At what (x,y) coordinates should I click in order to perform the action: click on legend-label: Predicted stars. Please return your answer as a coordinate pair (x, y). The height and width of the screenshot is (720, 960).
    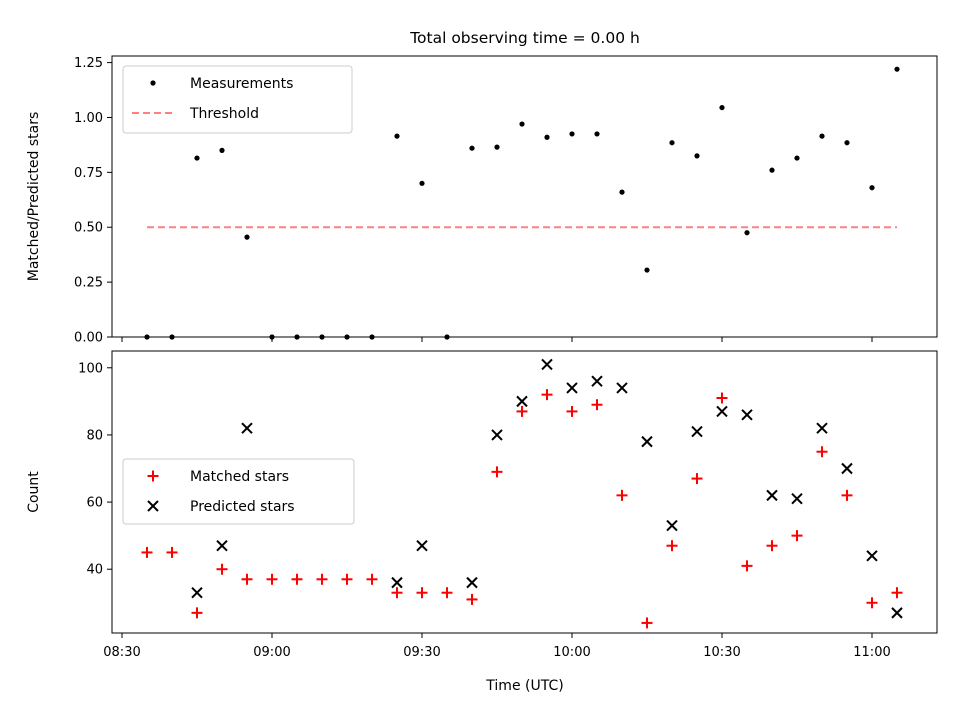
    Looking at the image, I should click on (242, 507).